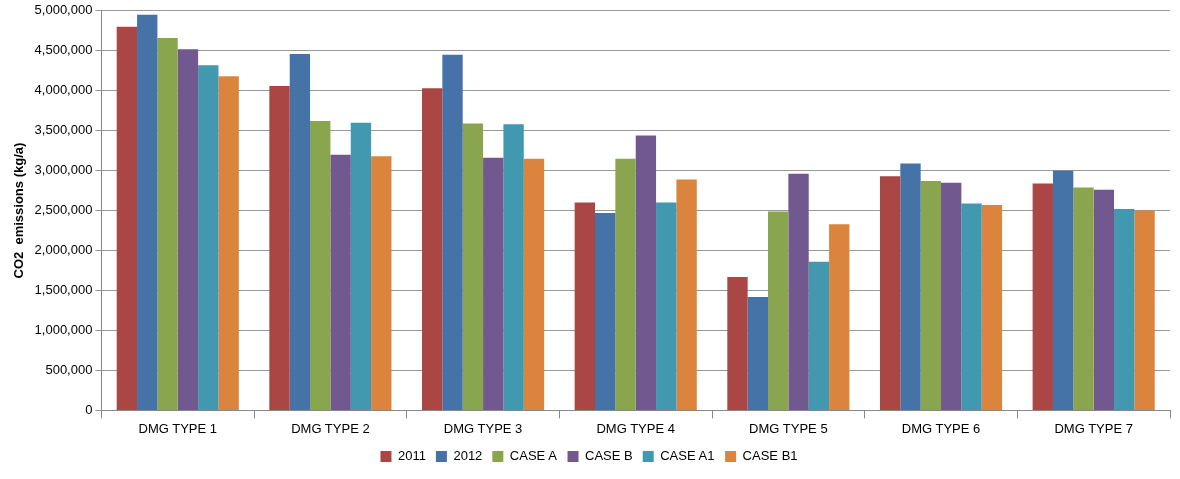 The height and width of the screenshot is (479, 1180). I want to click on x-tick-label: DMG TYPE 5, so click(788, 428).